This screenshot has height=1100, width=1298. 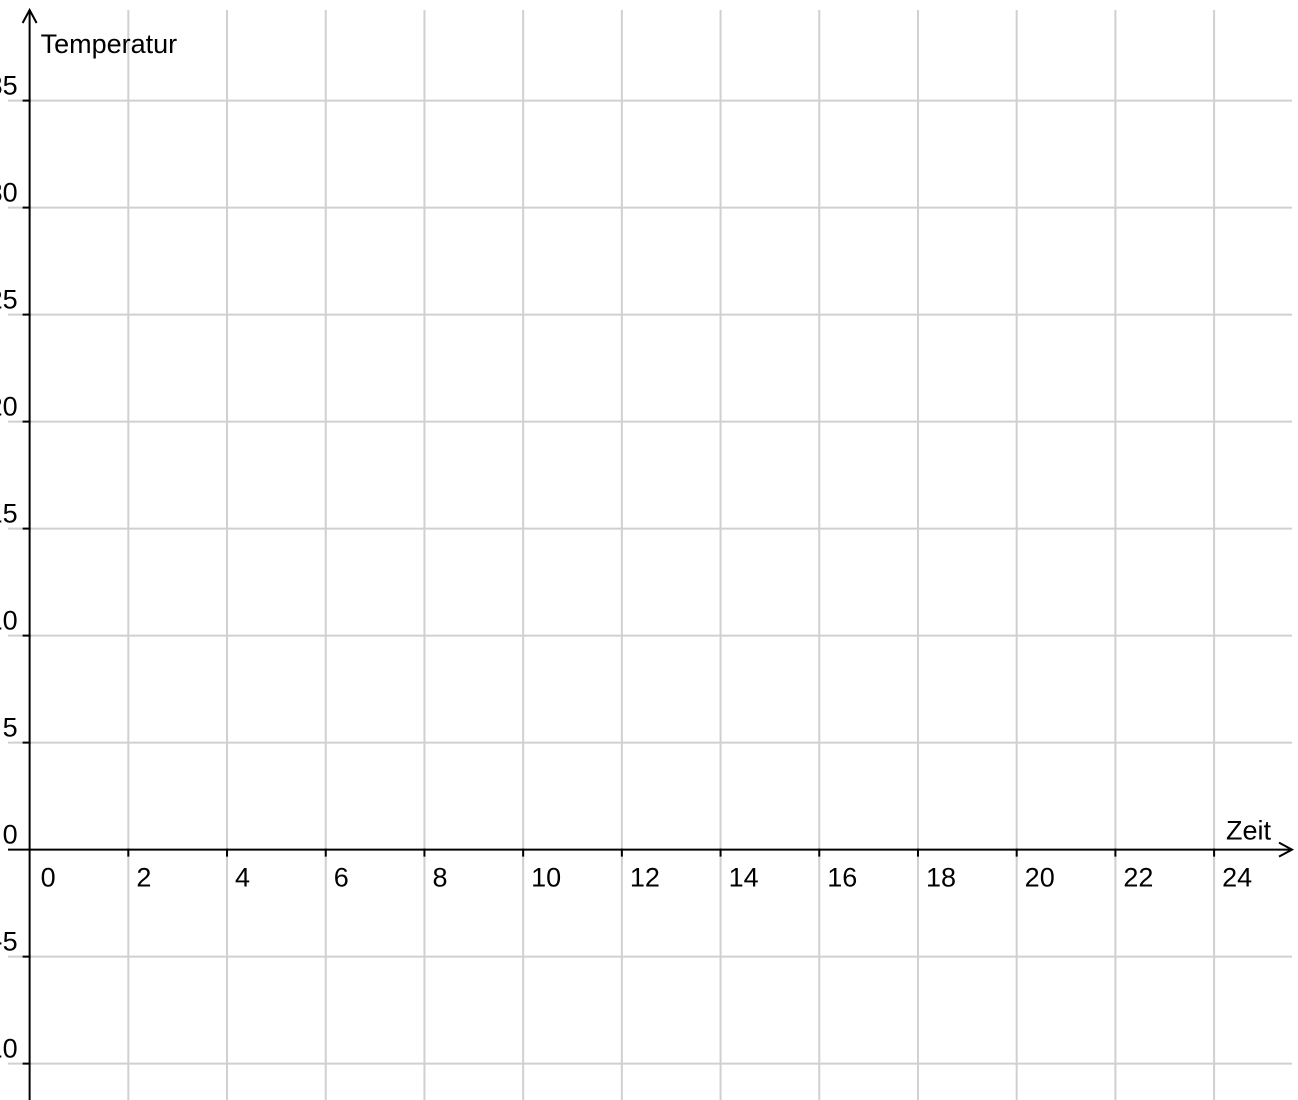 I want to click on x-tick-label-10: 10, so click(x=546, y=878).